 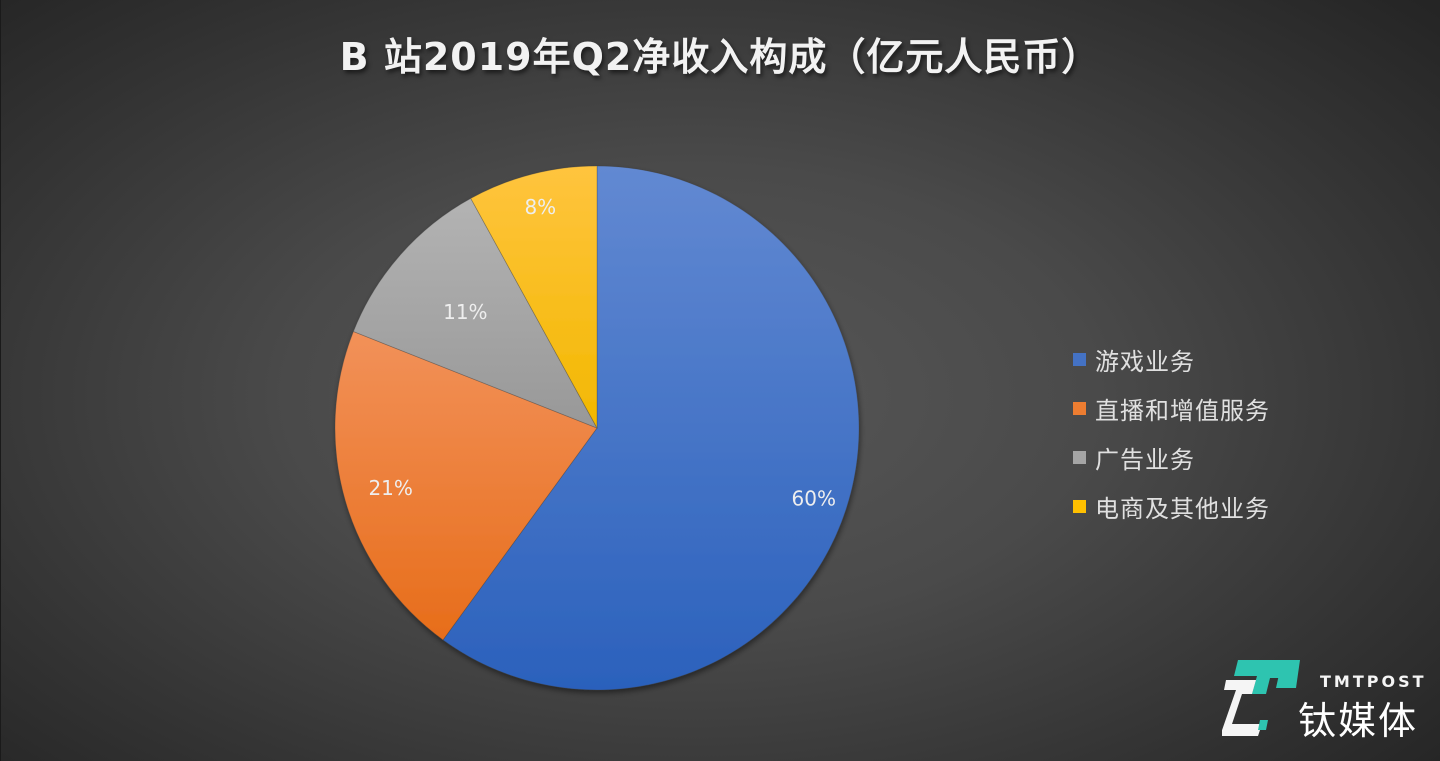 What do you see at coordinates (1182, 509) in the screenshot?
I see `legend-label: 电商及其他业务` at bounding box center [1182, 509].